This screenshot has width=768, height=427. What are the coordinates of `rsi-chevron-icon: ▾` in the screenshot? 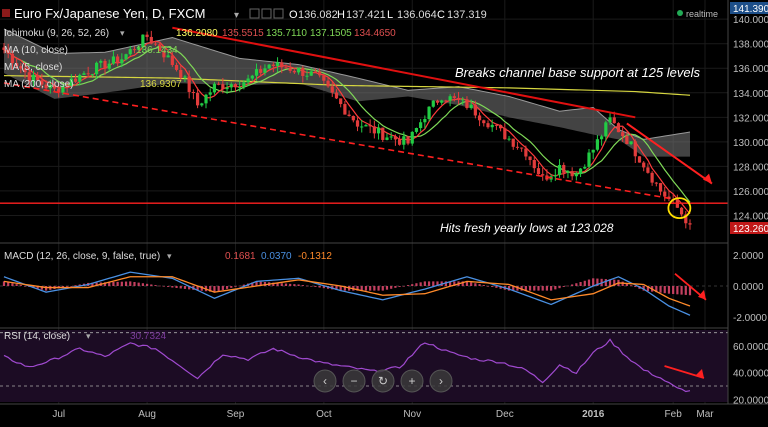 It's located at (88, 336).